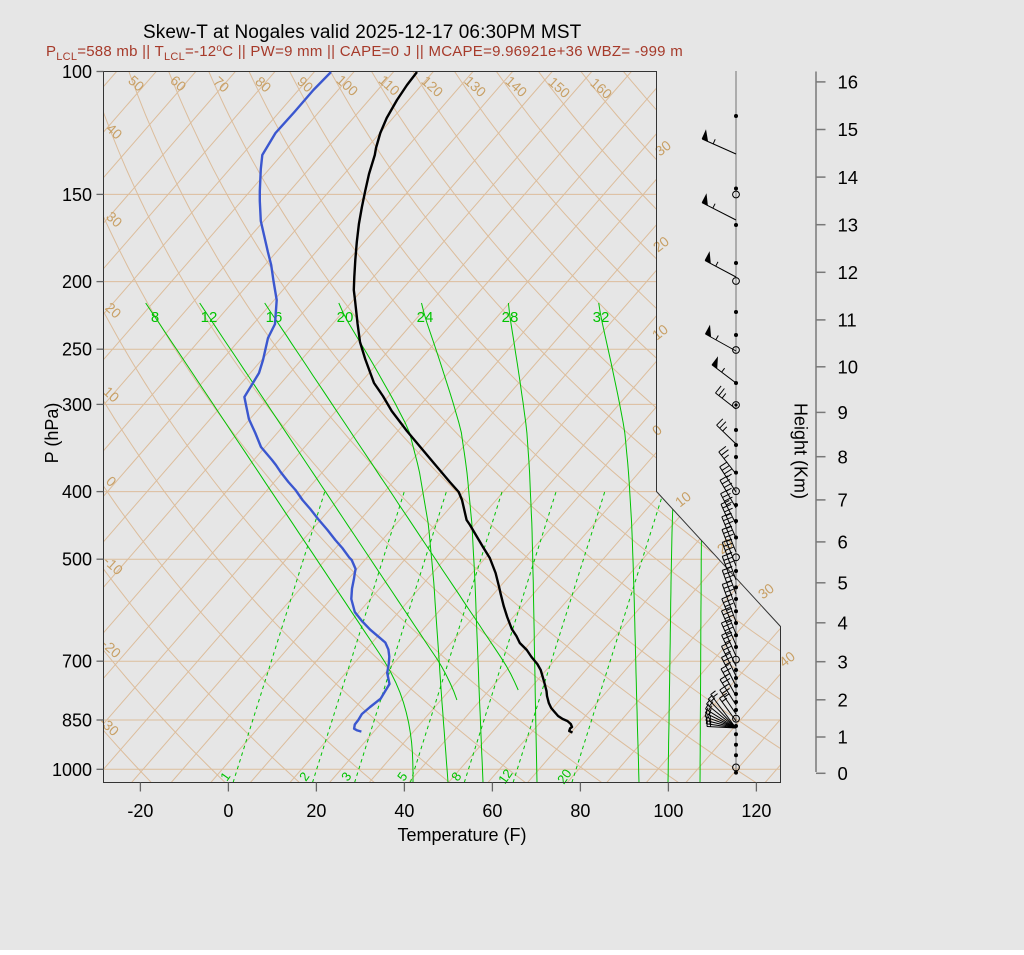 This screenshot has height=955, width=1024. What do you see at coordinates (425, 317) in the screenshot?
I see `svg-text: 24` at bounding box center [425, 317].